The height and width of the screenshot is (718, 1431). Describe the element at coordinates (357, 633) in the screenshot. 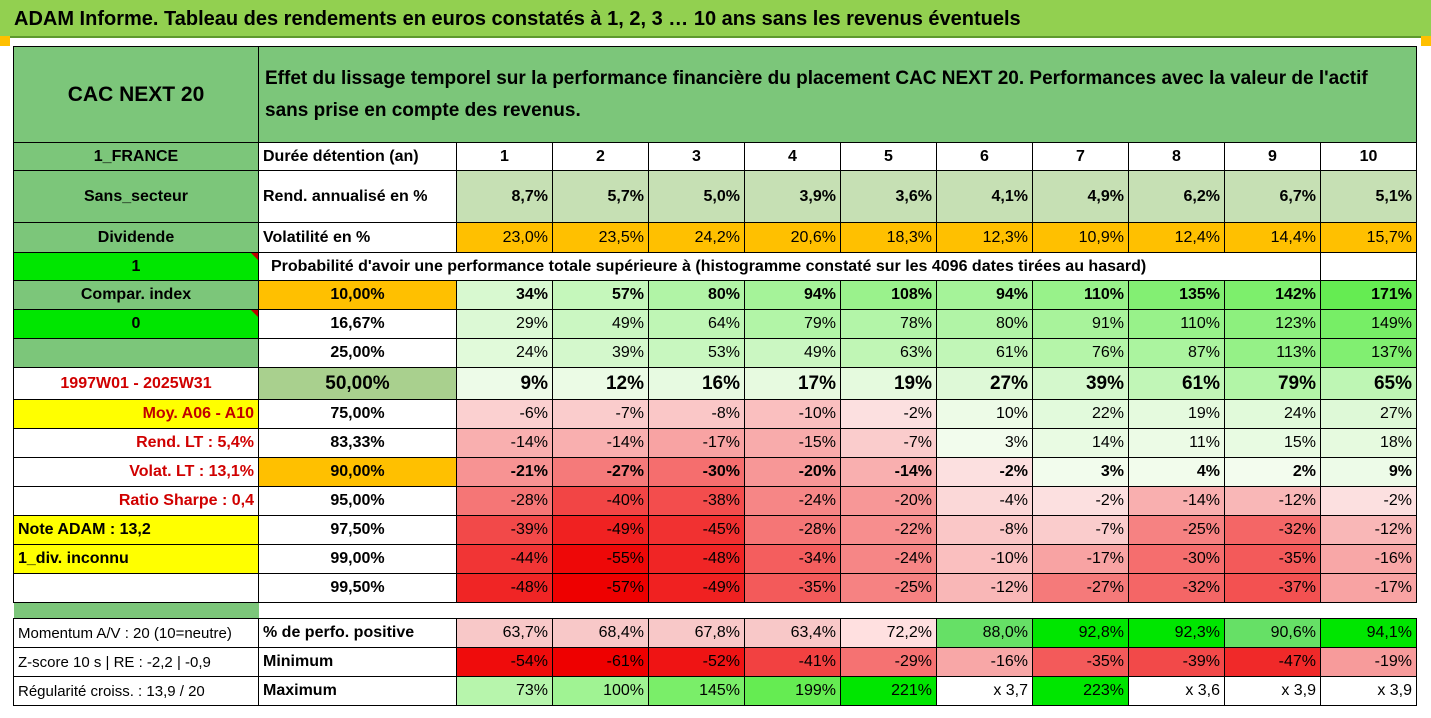

I see `pos-label: % de perfo. positive` at that location.